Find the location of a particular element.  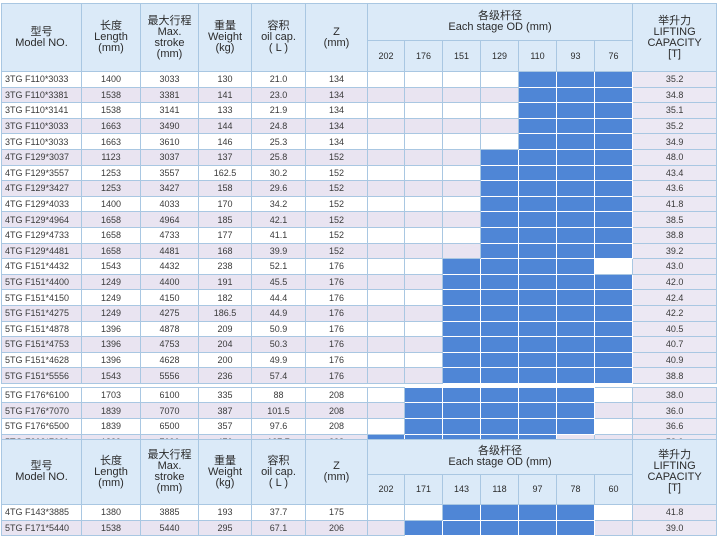

z-cell: 176 is located at coordinates (336, 329).